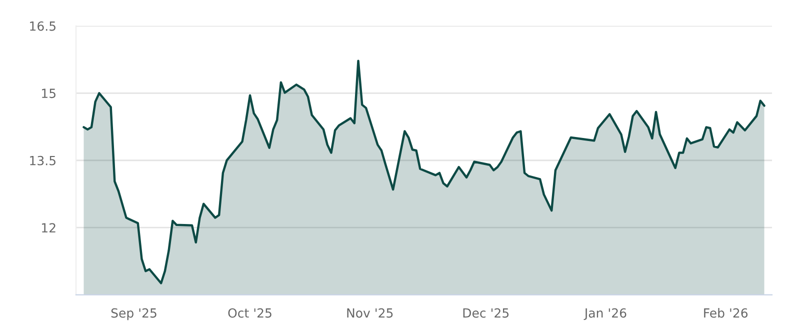 This screenshot has width=800, height=324. Describe the element at coordinates (43, 161) in the screenshot. I see `y-tick-label: 13.5` at that location.